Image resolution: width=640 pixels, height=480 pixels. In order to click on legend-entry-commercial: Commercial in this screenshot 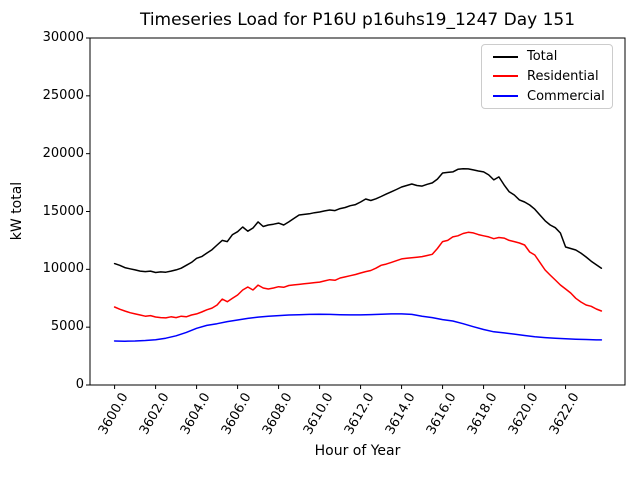, I will do `click(547, 96)`.